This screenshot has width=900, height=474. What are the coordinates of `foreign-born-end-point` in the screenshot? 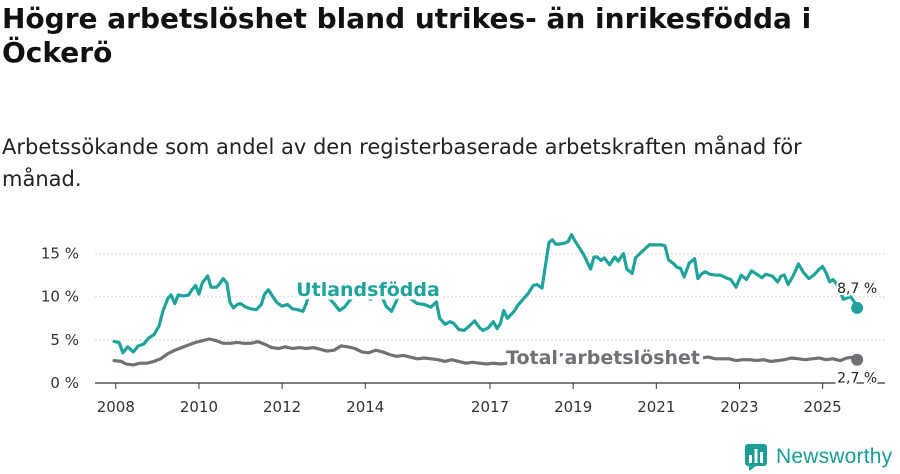 It's located at (857, 307).